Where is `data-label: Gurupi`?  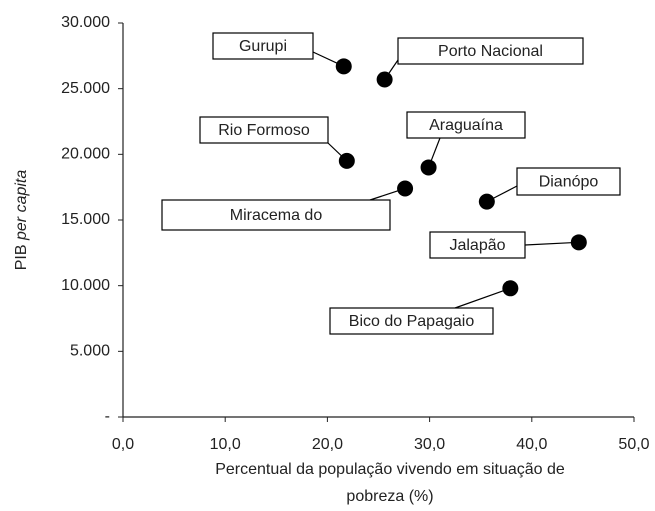
data-label: Gurupi is located at coordinates (263, 46).